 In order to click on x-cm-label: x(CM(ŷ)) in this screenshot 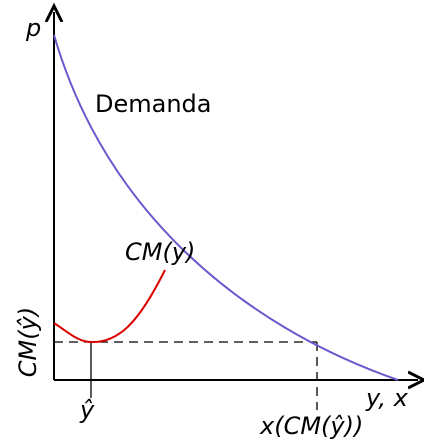, I will do `click(311, 426)`.